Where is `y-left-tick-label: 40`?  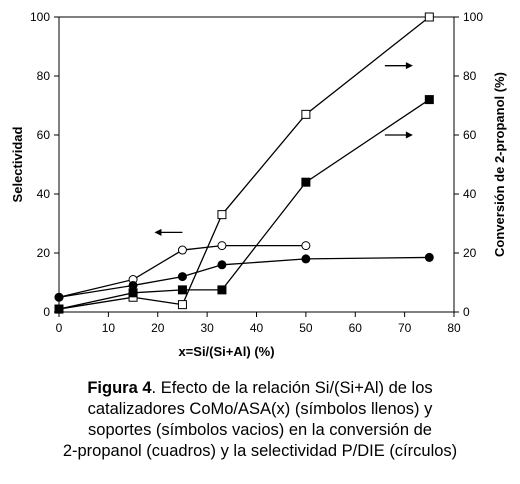
y-left-tick-label: 40 is located at coordinates (44, 194).